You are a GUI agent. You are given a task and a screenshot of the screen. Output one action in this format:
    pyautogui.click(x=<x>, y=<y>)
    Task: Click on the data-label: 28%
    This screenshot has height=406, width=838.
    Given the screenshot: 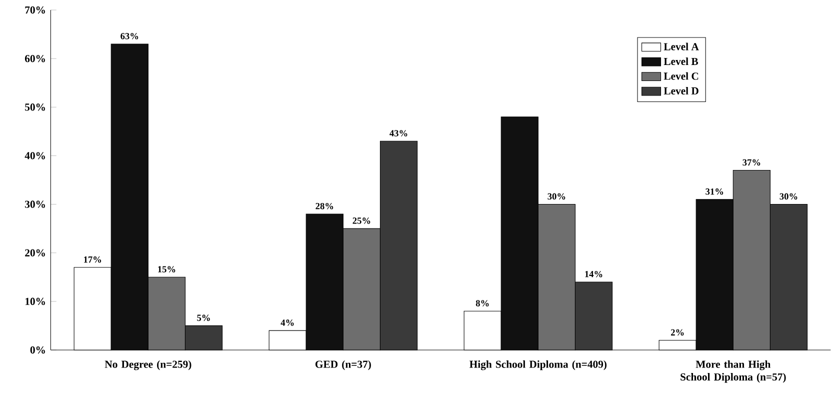 What is the action you would take?
    pyautogui.click(x=325, y=206)
    